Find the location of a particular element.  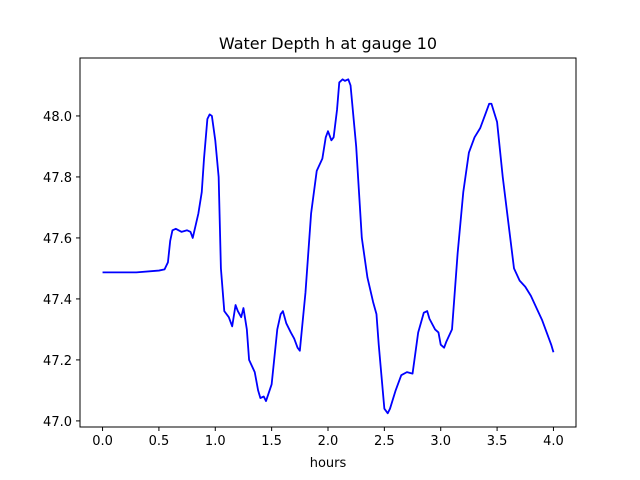

x-tick-label: 4.0 is located at coordinates (553, 441).